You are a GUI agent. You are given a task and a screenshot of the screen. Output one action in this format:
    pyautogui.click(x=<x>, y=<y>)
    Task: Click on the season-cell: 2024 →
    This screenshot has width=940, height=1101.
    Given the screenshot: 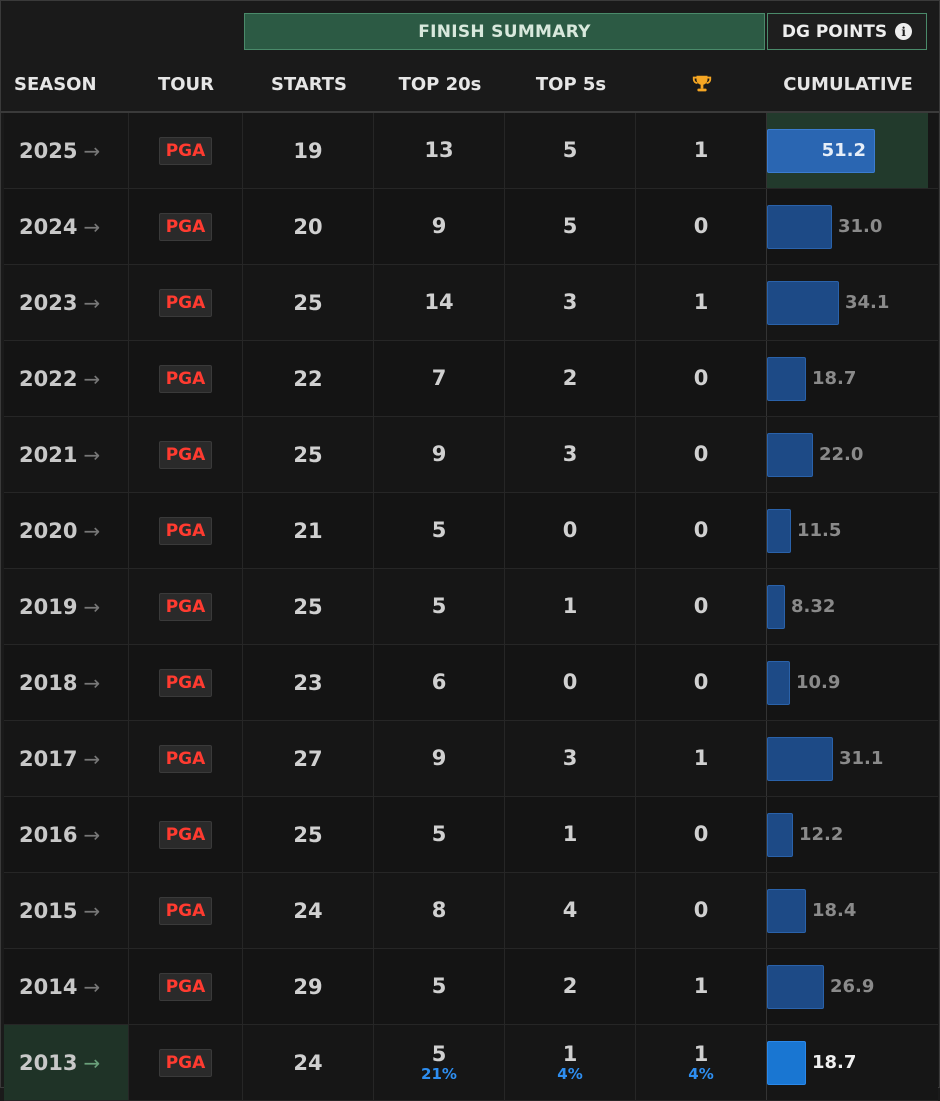 What is the action you would take?
    pyautogui.click(x=66, y=226)
    